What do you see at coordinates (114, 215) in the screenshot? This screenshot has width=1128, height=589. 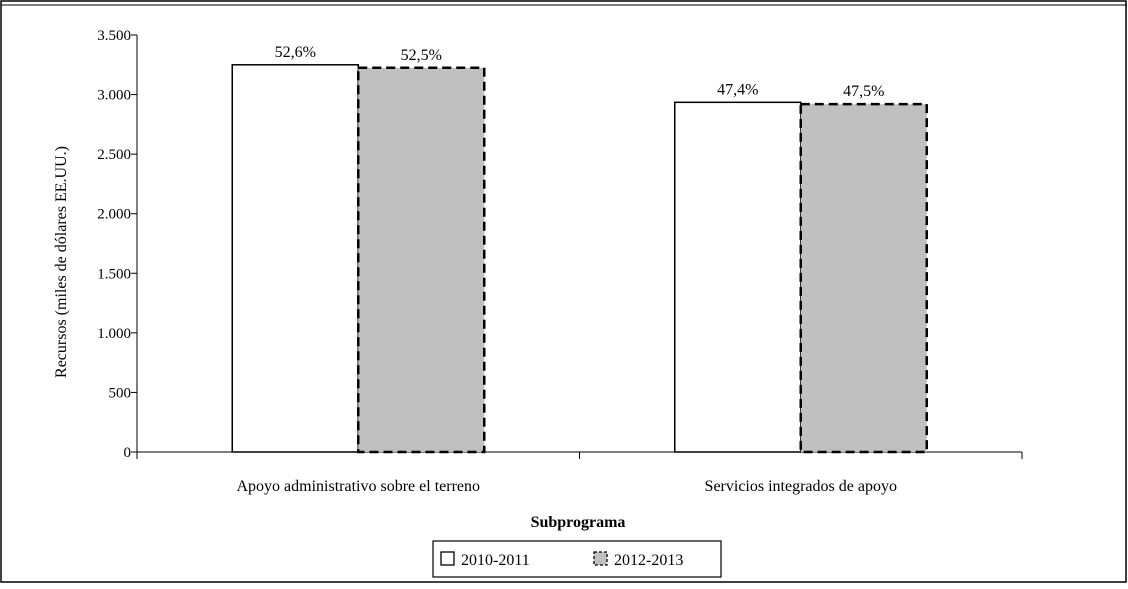 I see `y-tick-label: 2.000` at bounding box center [114, 215].